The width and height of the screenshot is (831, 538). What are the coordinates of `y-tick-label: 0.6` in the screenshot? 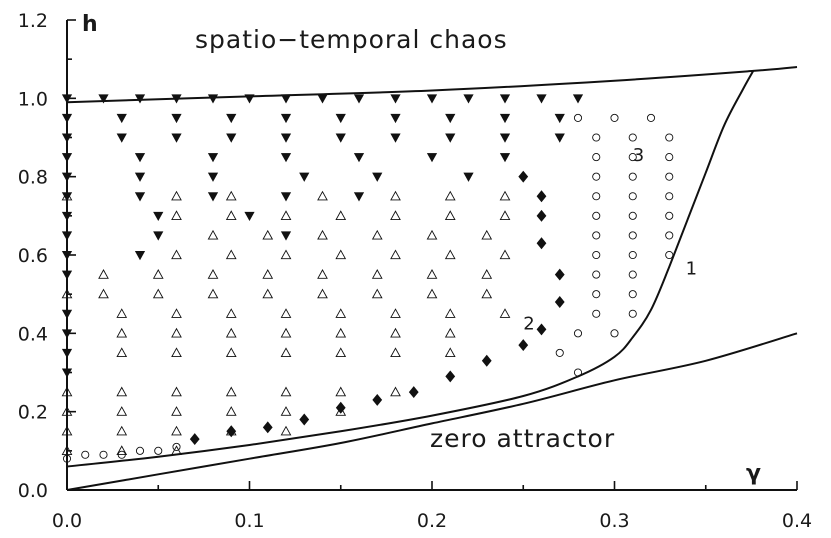 It's located at (33, 256).